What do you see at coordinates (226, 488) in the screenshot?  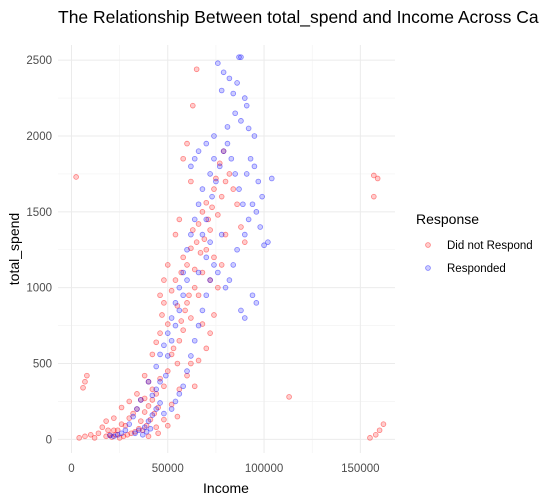 I see `x-axis-title: Income` at bounding box center [226, 488].